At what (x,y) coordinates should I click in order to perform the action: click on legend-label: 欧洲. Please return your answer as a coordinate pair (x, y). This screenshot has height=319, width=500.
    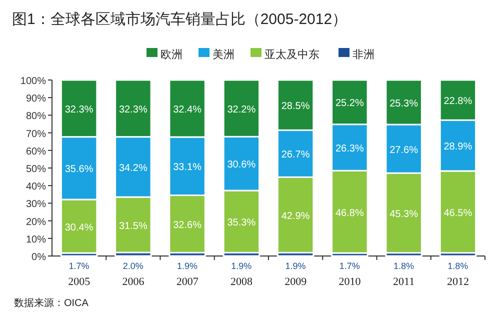
    Looking at the image, I should click on (171, 54).